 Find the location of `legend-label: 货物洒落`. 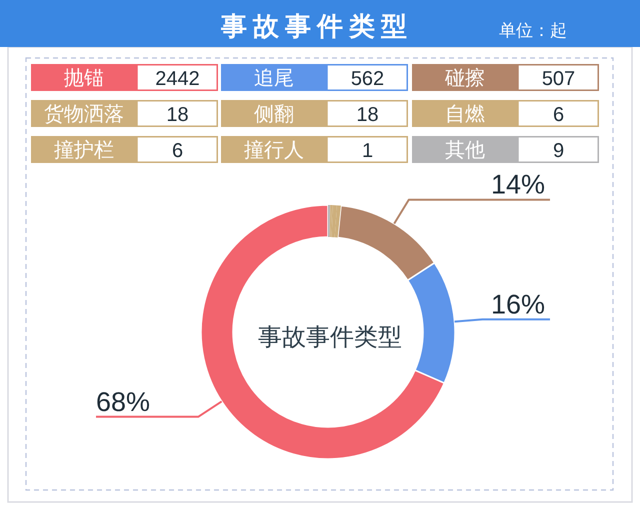

legend-label: 货物洒落 is located at coordinates (84, 115).